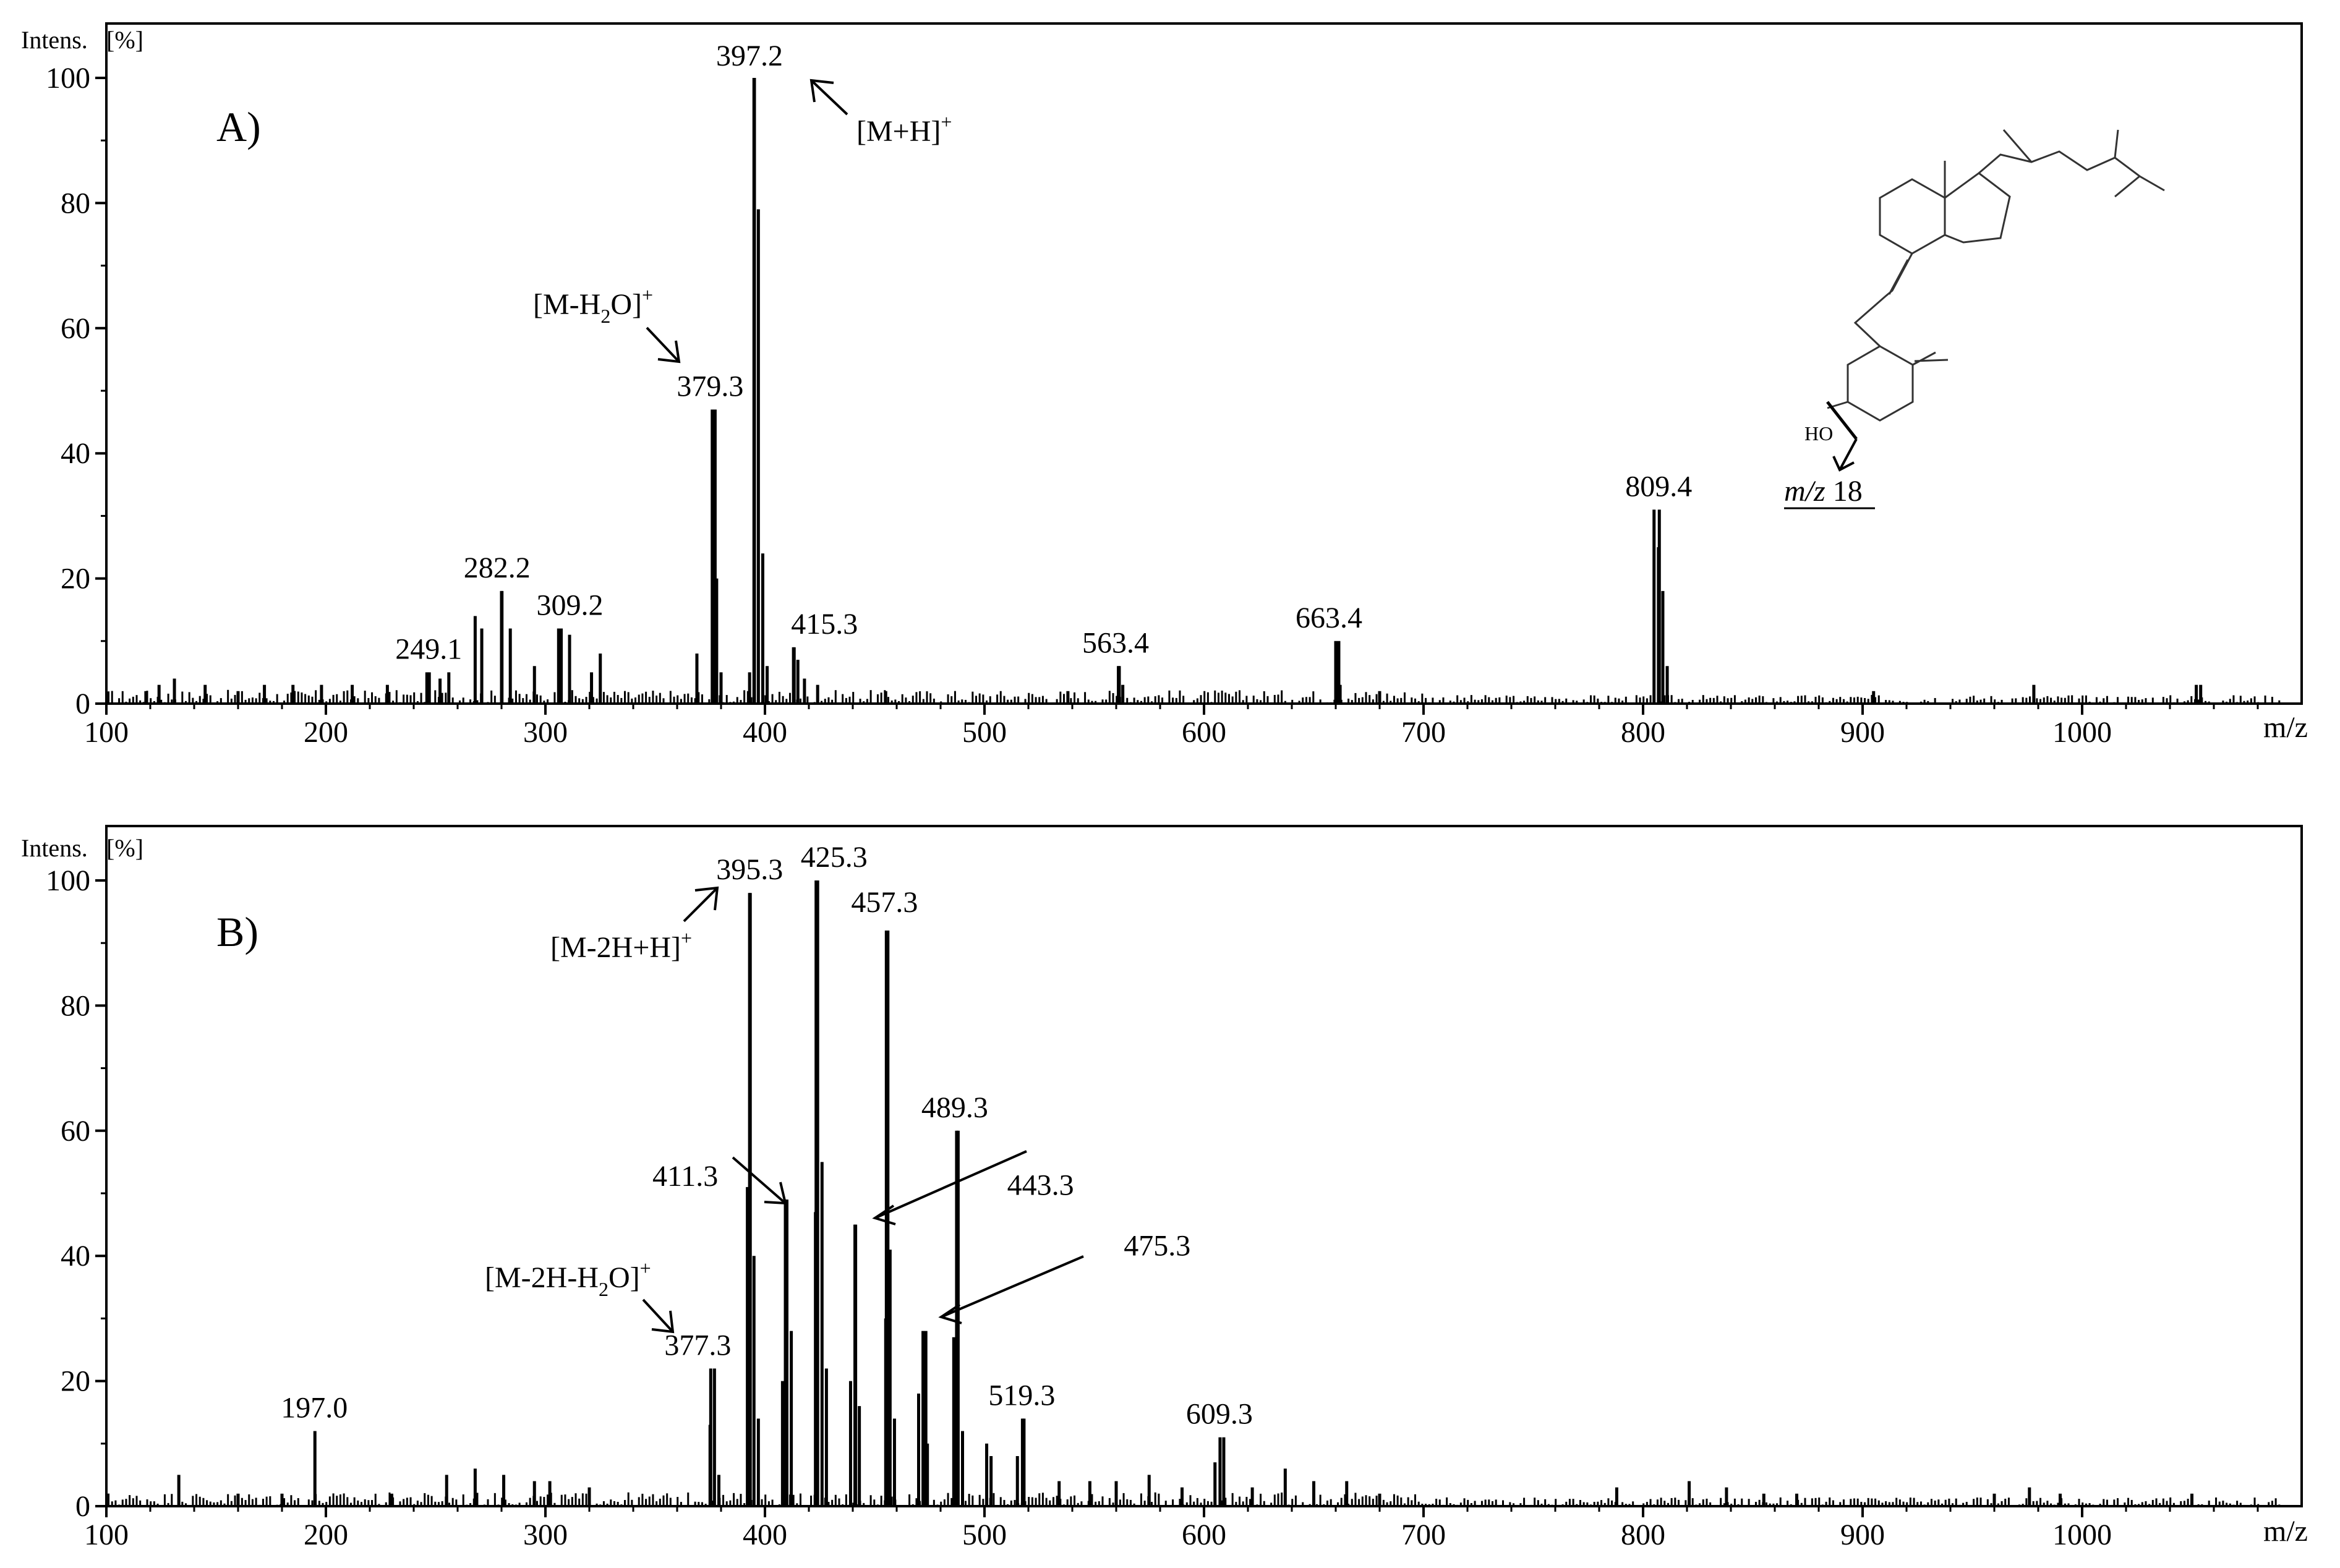 This screenshot has height=1568, width=2340. I want to click on peak-label: 249.1, so click(428, 649).